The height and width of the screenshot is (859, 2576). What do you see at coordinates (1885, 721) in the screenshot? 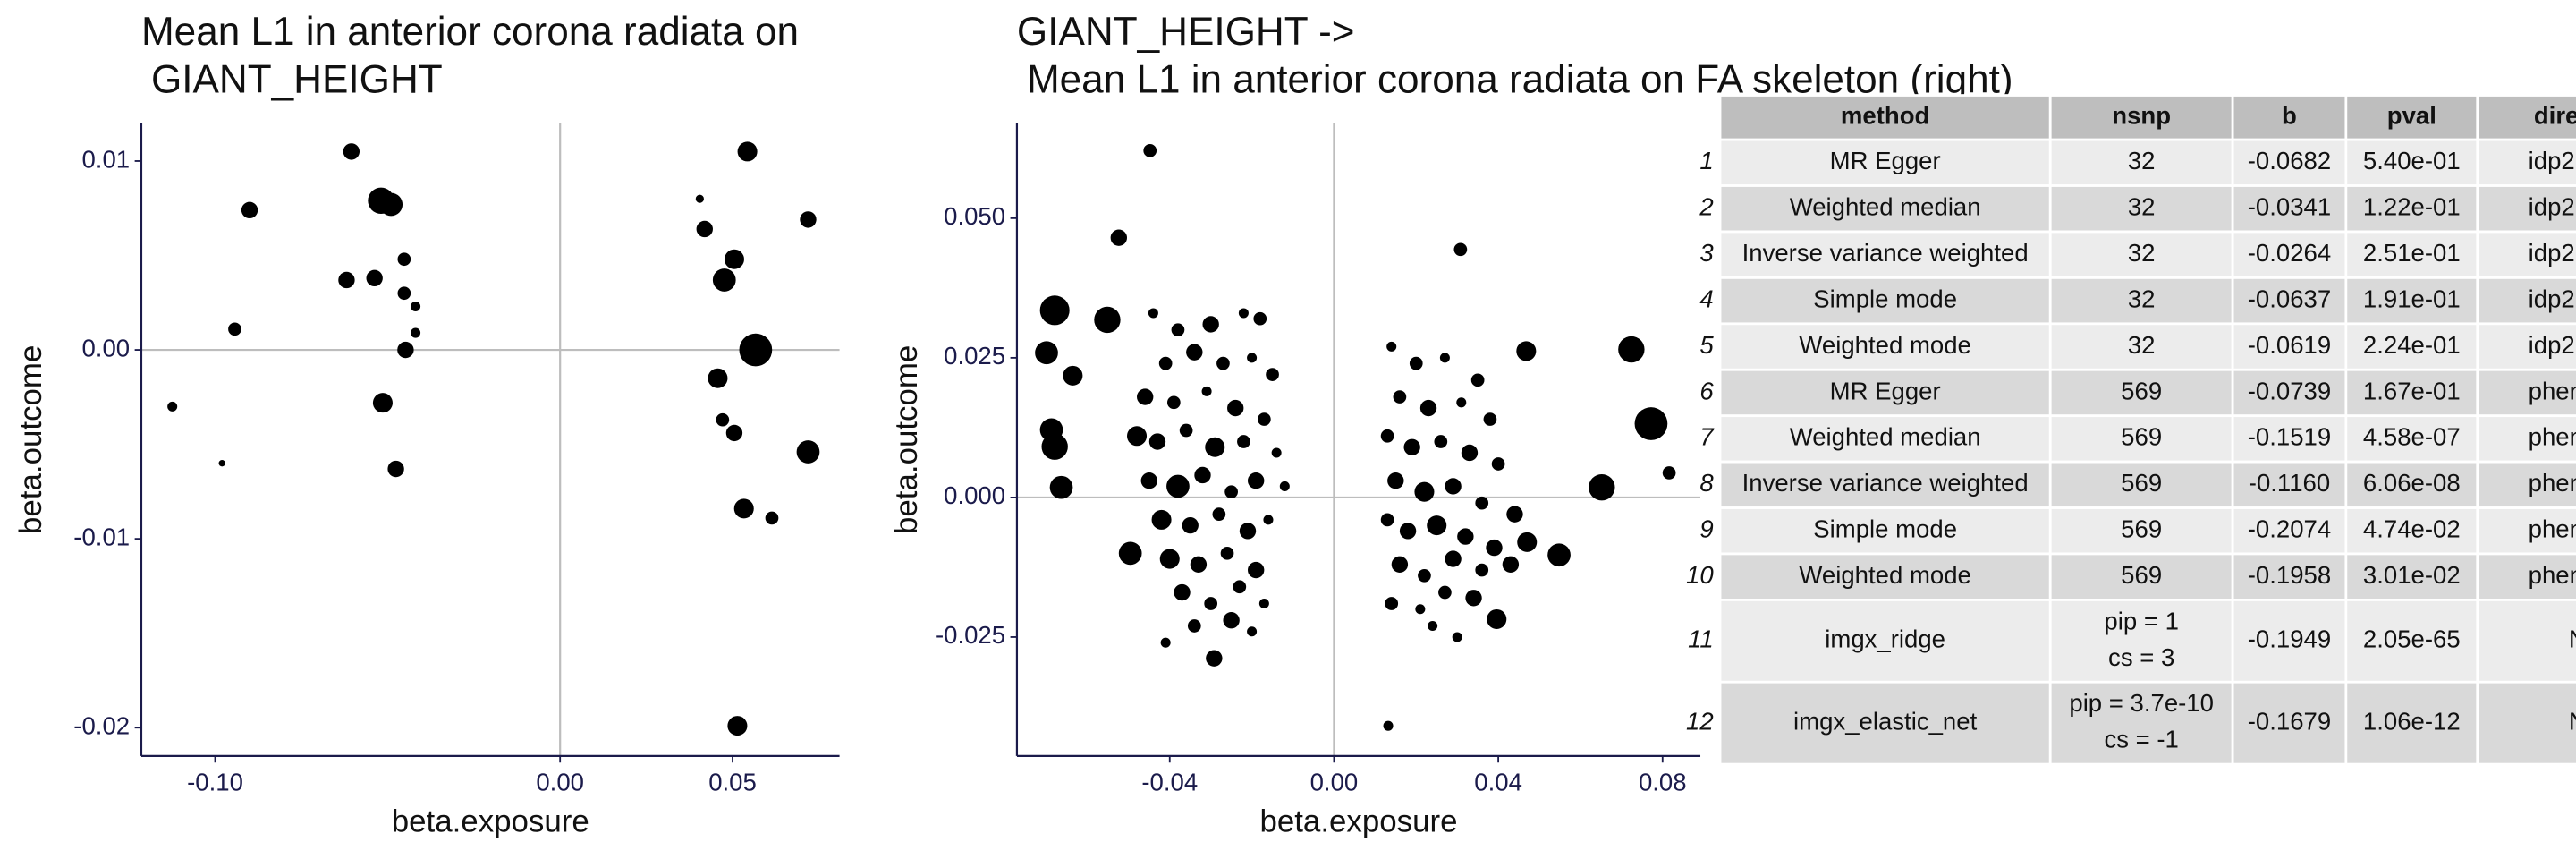
I see `cell-text: imgx_elastic_net` at bounding box center [1885, 721].